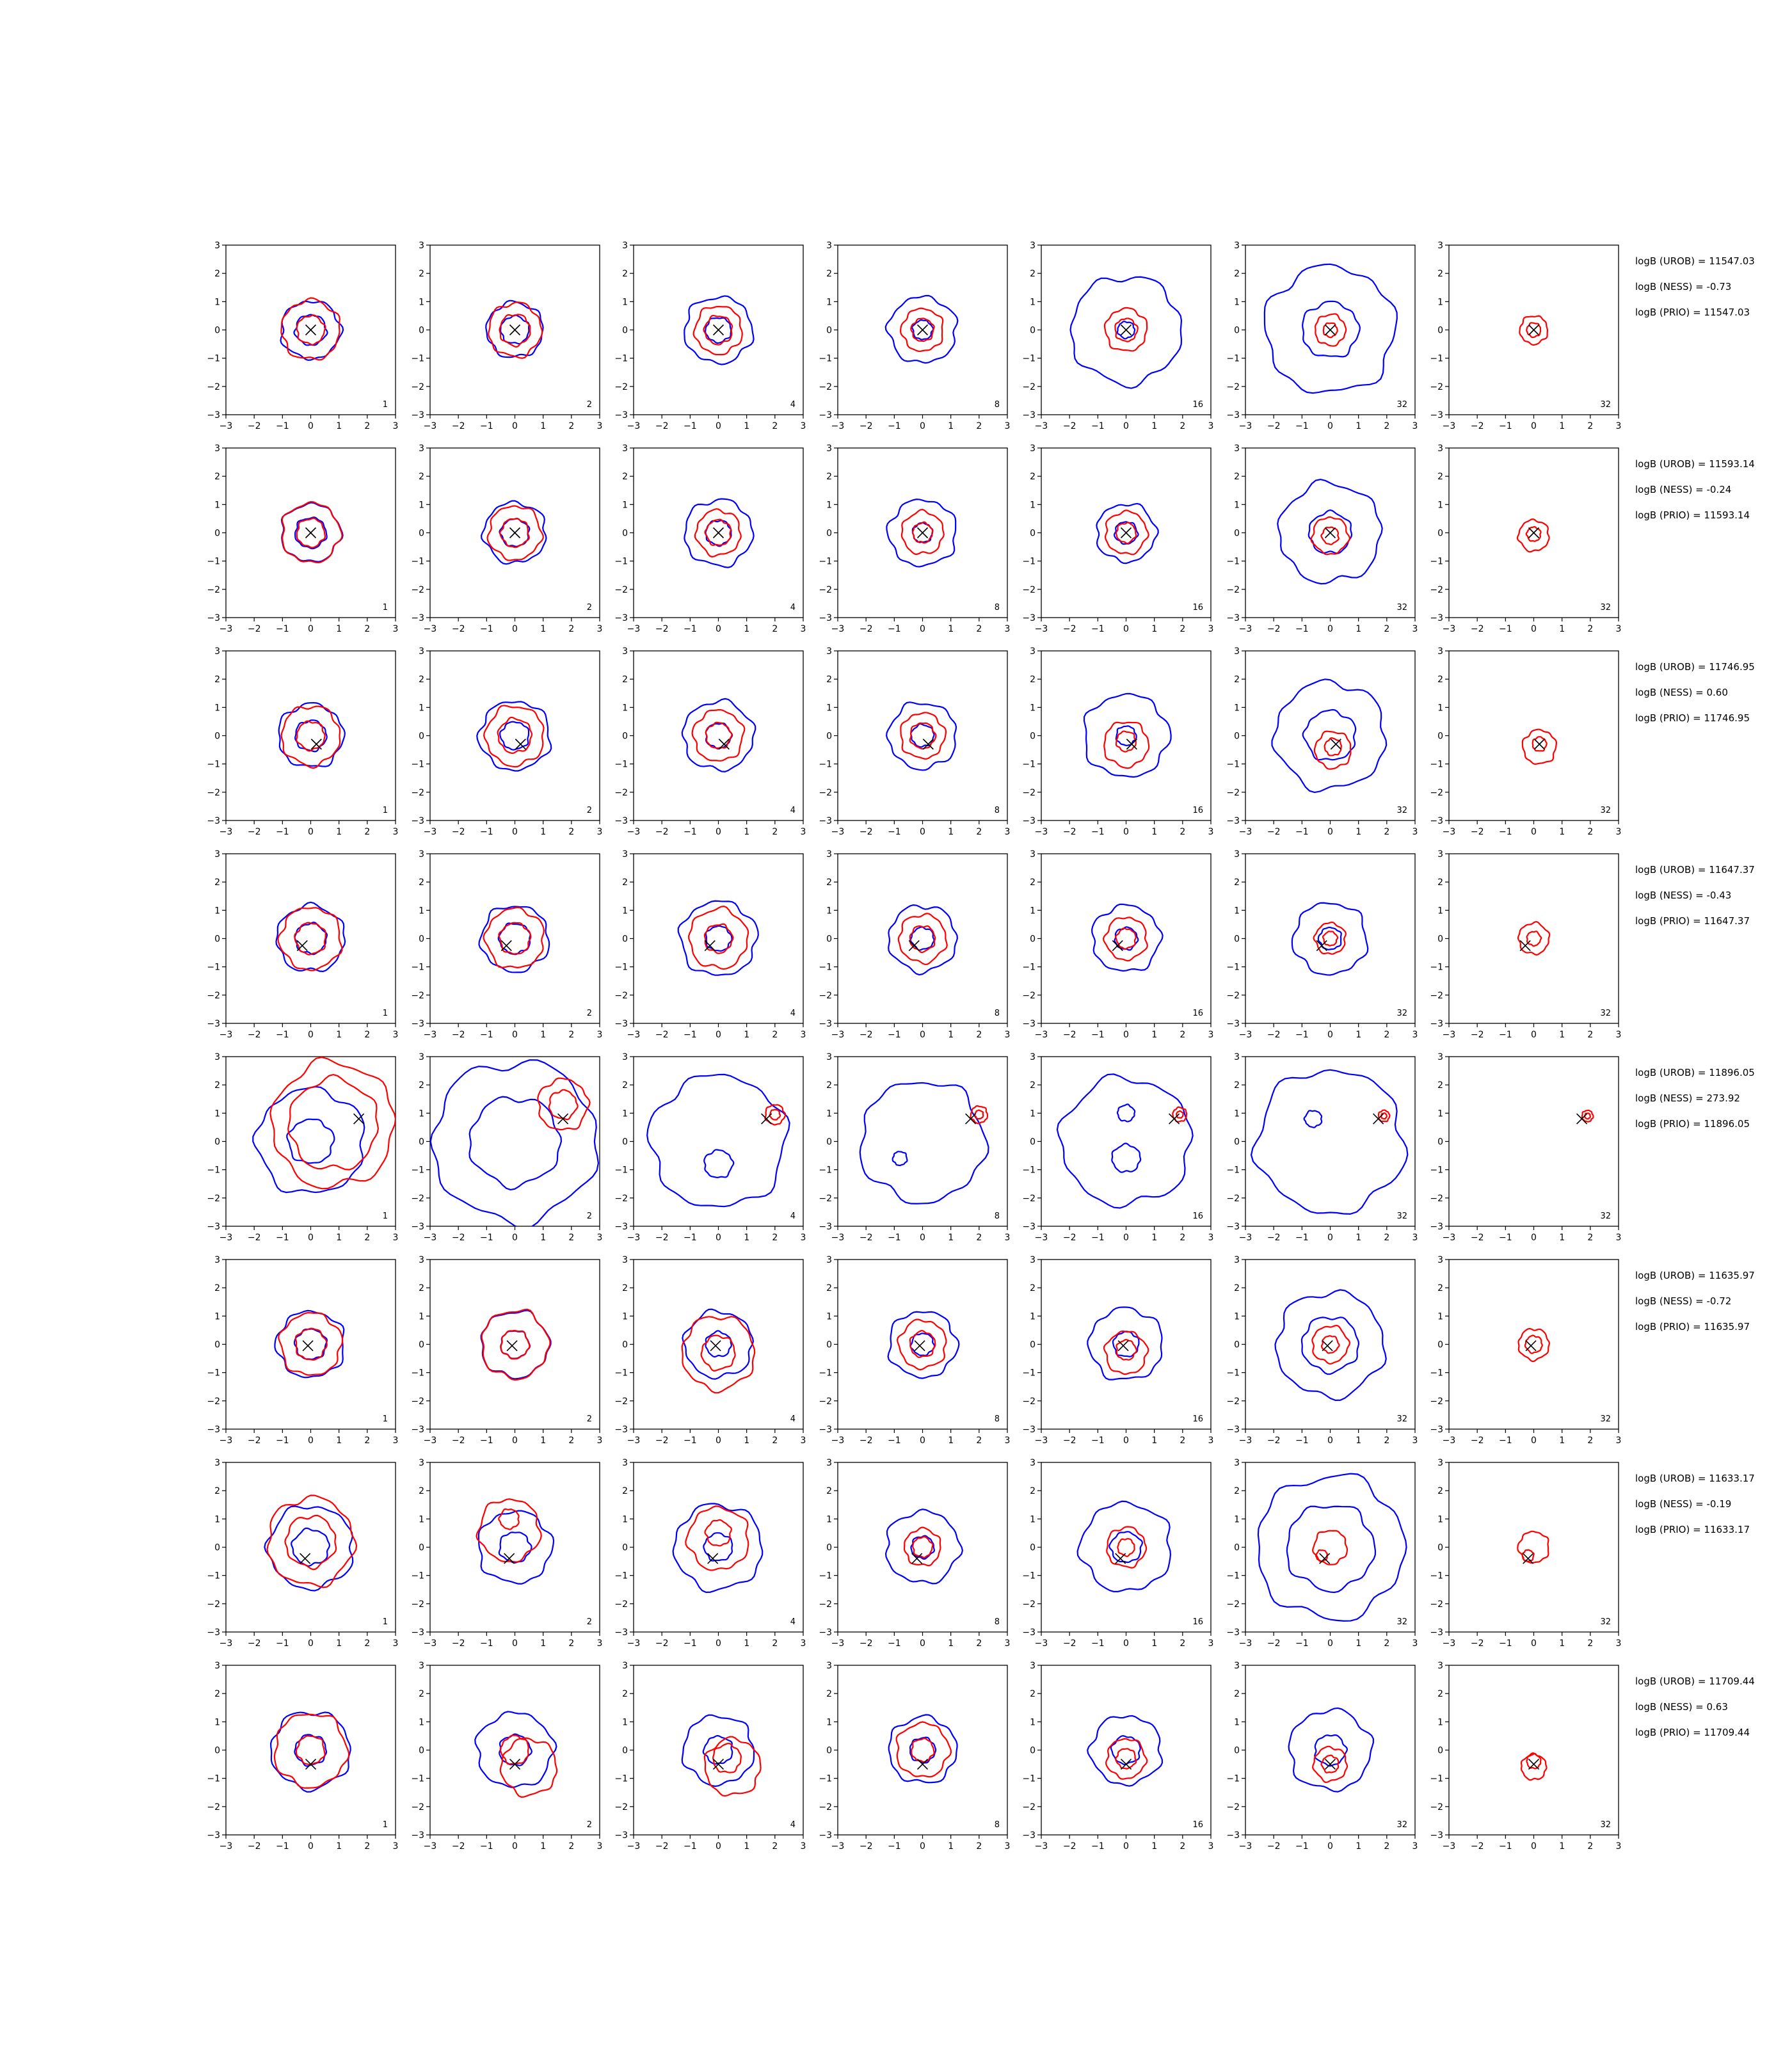  Describe the element at coordinates (302, 1350) in the screenshot. I see `contour-panel: −3−3 −2 −2 −1 −1 0 0 1 1 2 2 3 3 1` at that location.